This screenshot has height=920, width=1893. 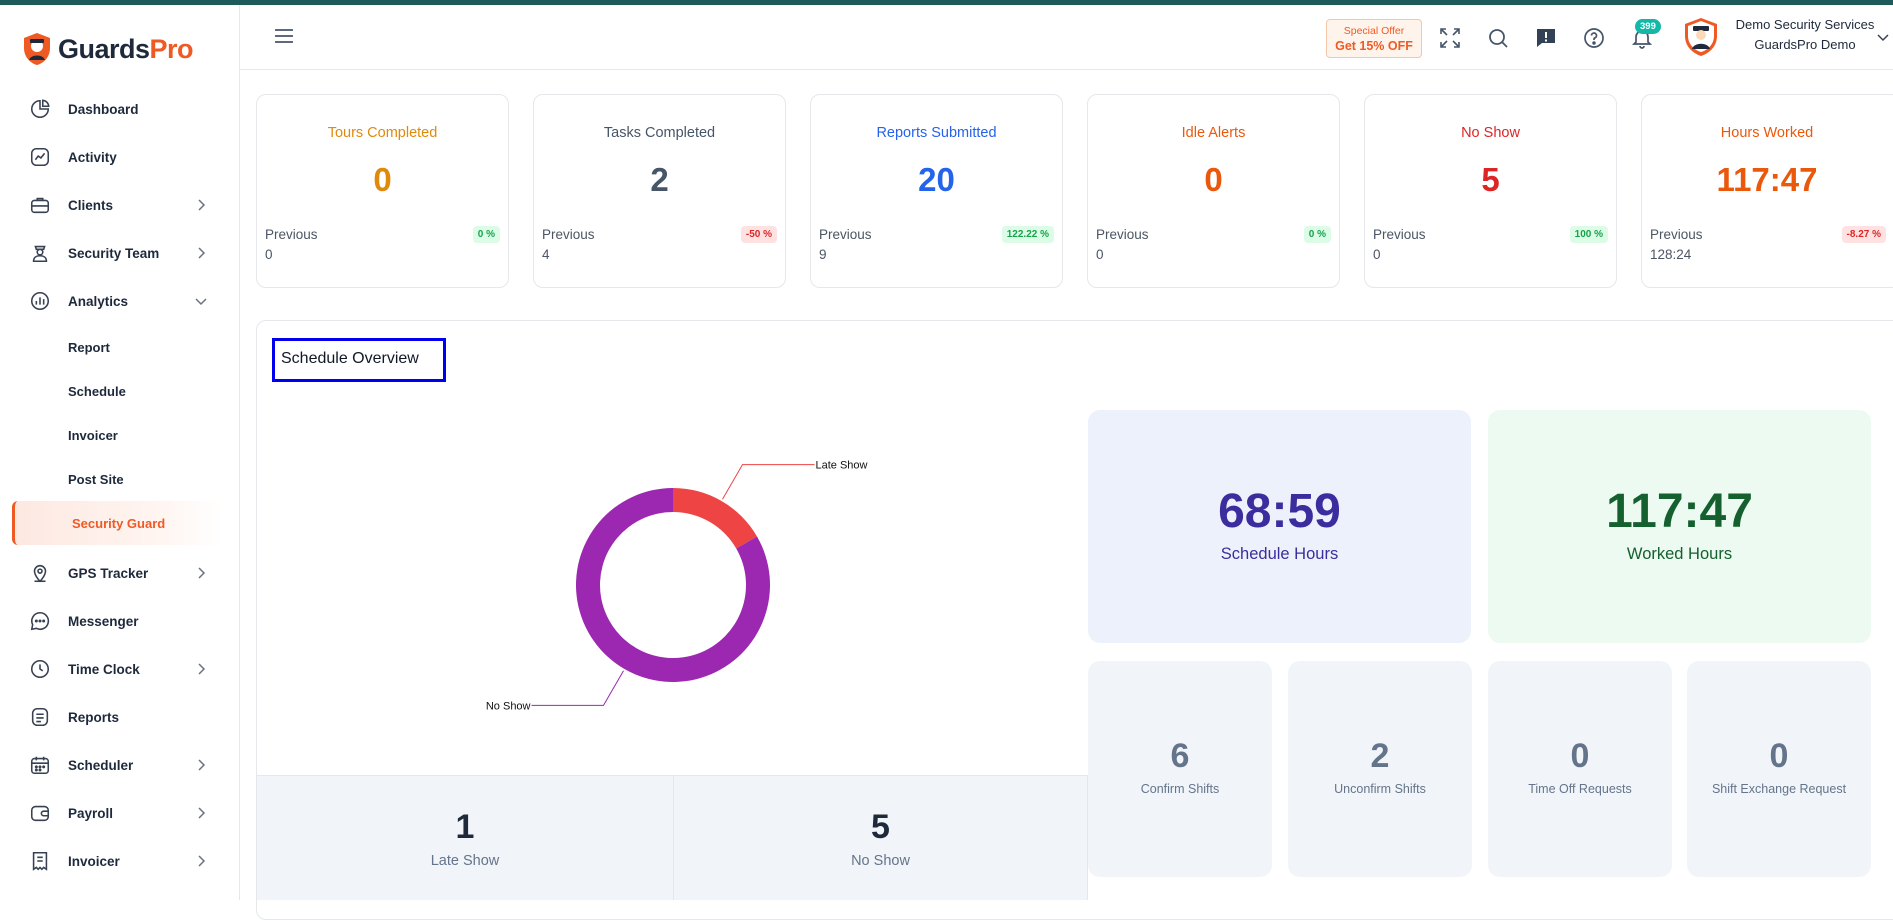 I want to click on analytics-sub-invoicer: Invoicer, so click(x=93, y=435).